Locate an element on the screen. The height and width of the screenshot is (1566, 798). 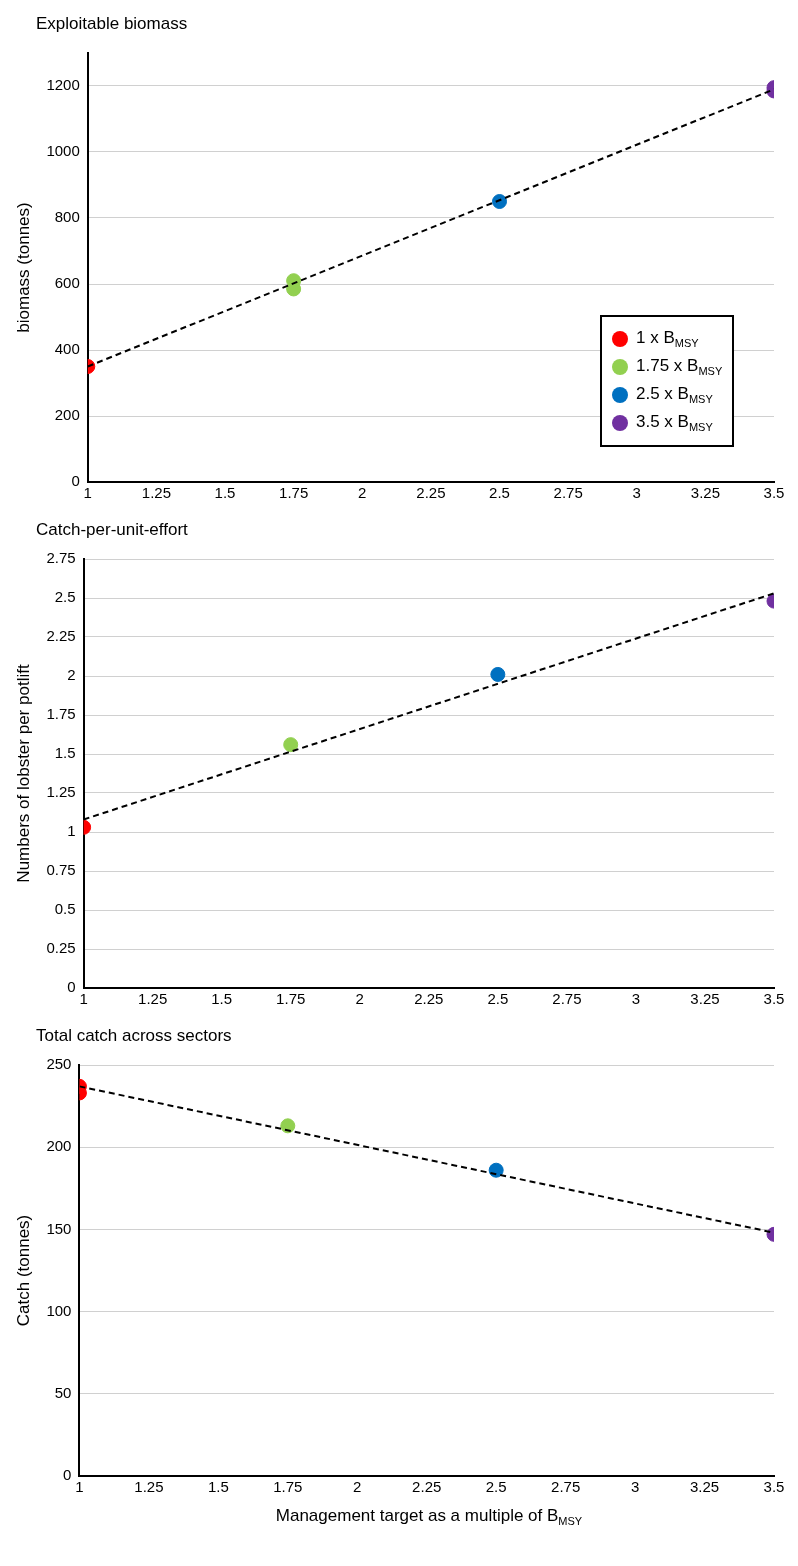
y-tick-label: 2.75 is located at coordinates (61, 558).